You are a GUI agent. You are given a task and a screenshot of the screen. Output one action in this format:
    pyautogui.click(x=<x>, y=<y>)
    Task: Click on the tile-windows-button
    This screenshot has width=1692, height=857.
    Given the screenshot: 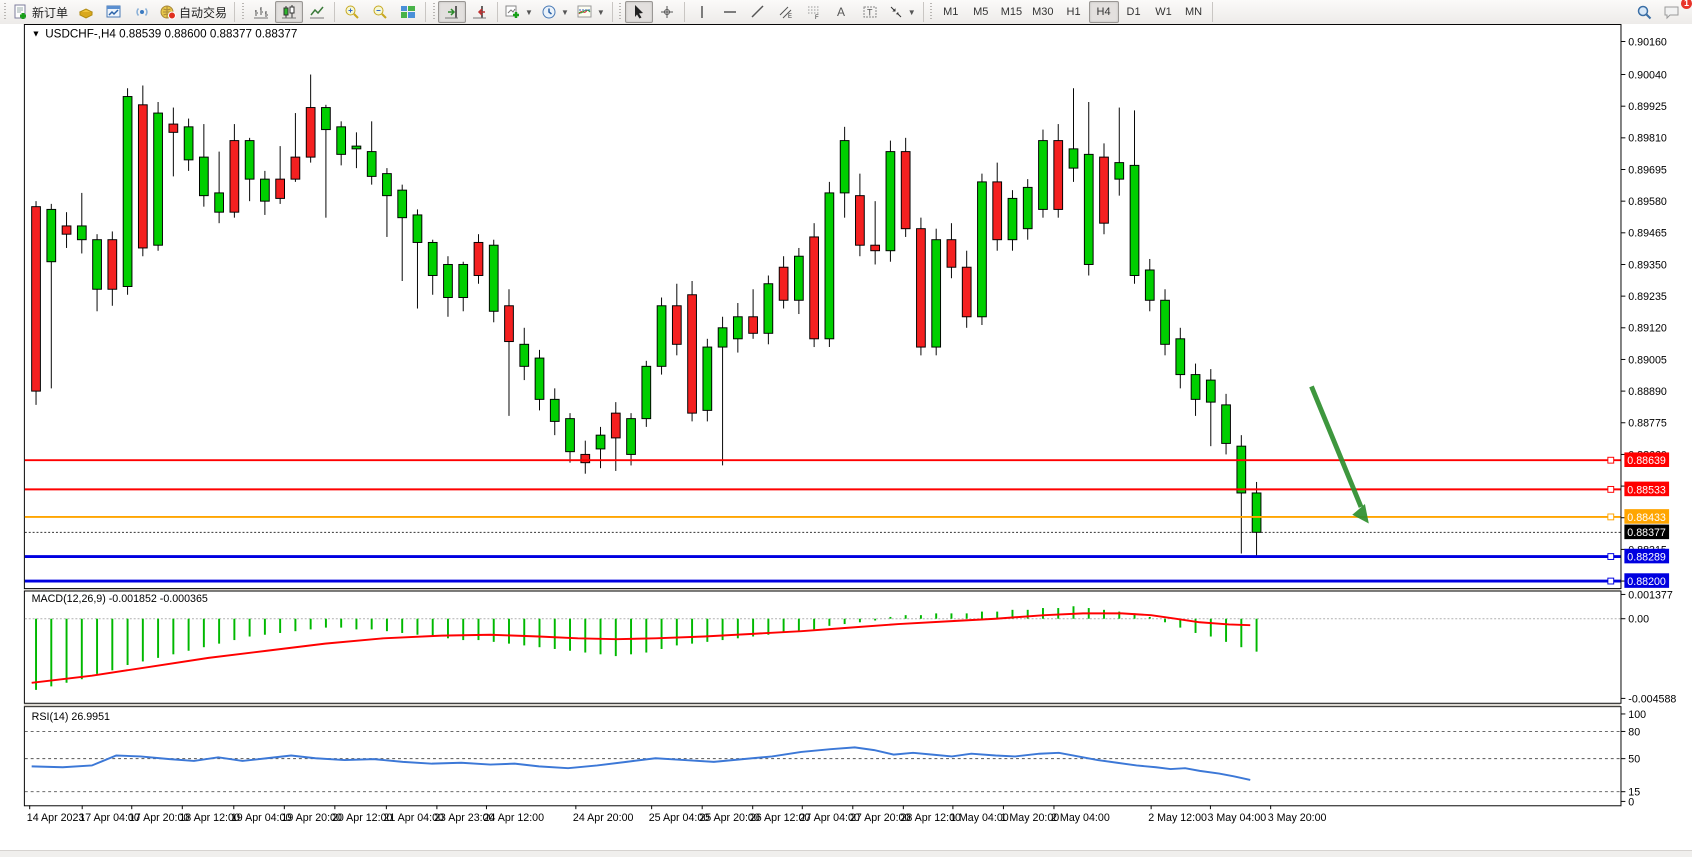 What is the action you would take?
    pyautogui.click(x=408, y=12)
    